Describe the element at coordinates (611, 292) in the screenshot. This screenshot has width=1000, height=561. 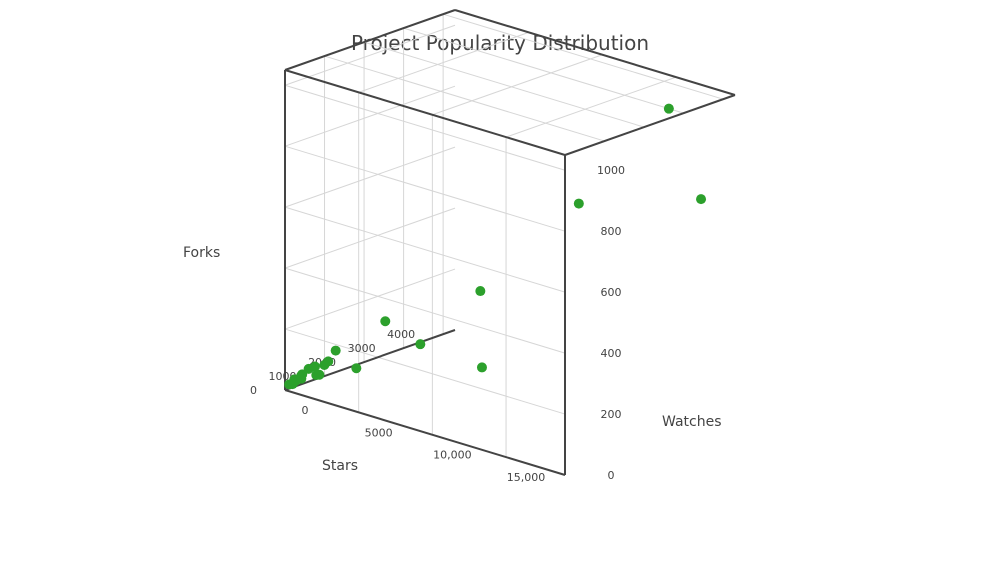
I see `y-tick-label: 600` at that location.